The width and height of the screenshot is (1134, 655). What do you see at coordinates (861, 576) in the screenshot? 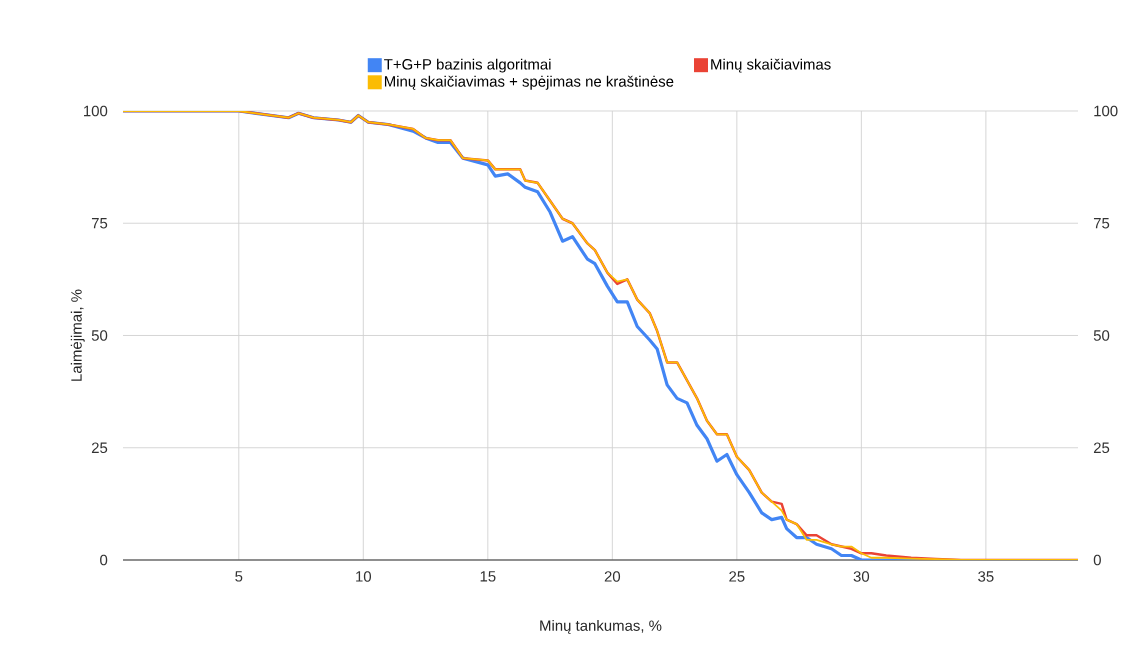
I see `x-tick-label: 30` at bounding box center [861, 576].